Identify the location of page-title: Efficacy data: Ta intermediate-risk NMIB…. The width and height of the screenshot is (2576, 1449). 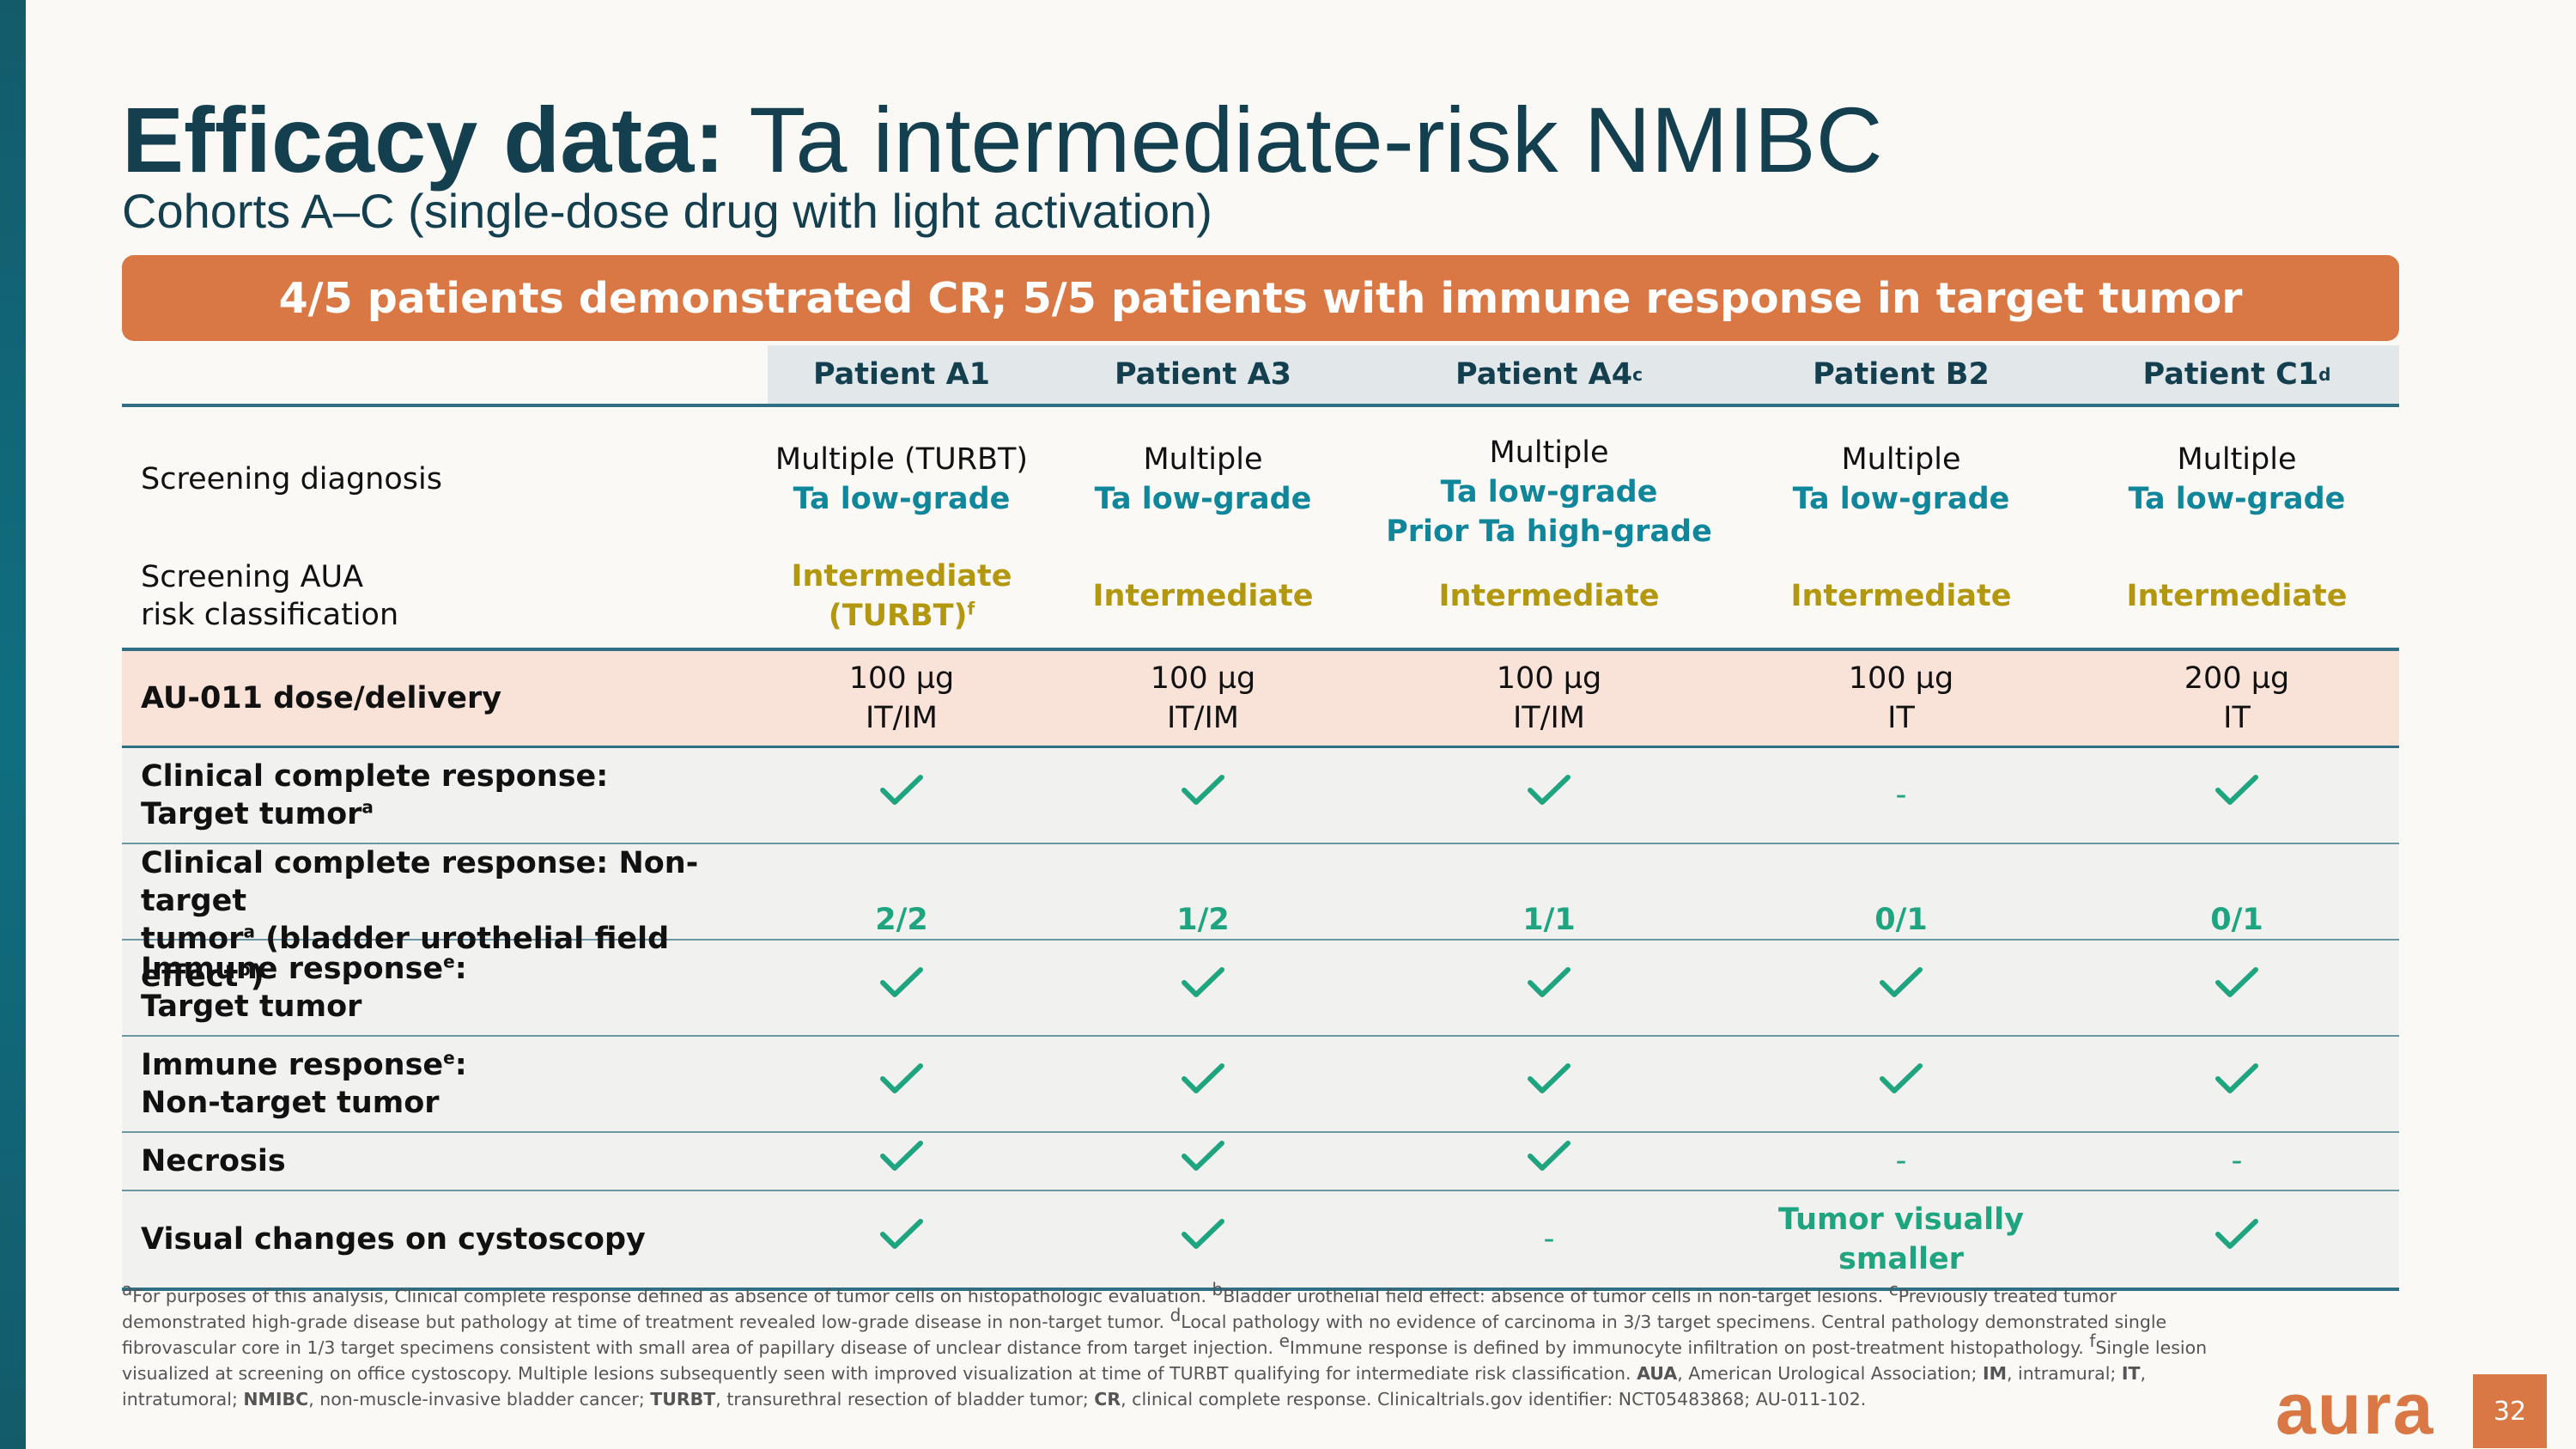
(1002, 140).